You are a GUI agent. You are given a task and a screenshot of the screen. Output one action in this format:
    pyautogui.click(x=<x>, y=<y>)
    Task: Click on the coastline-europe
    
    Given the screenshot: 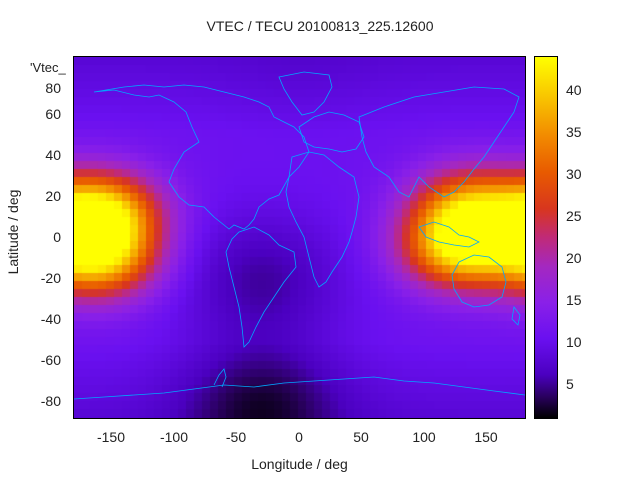 What is the action you would take?
    pyautogui.click(x=331, y=132)
    